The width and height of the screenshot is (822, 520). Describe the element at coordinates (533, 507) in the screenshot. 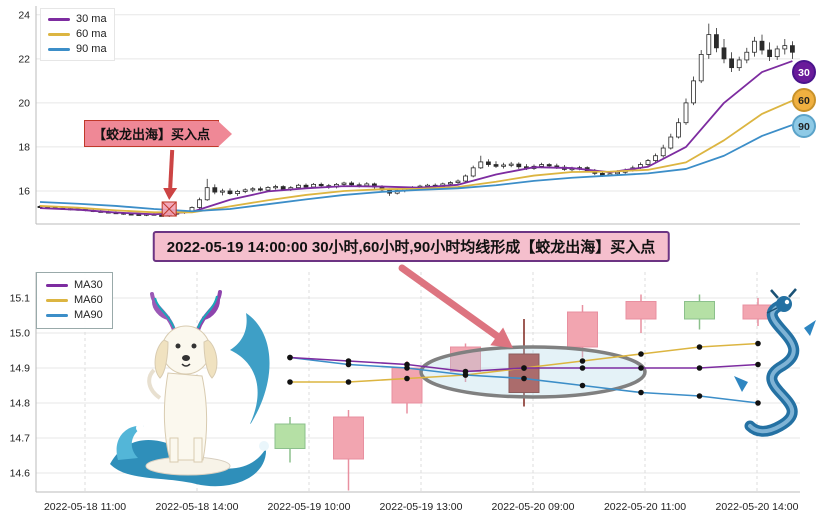

I see `x-axis-label: 2022-05-20 09:00` at that location.